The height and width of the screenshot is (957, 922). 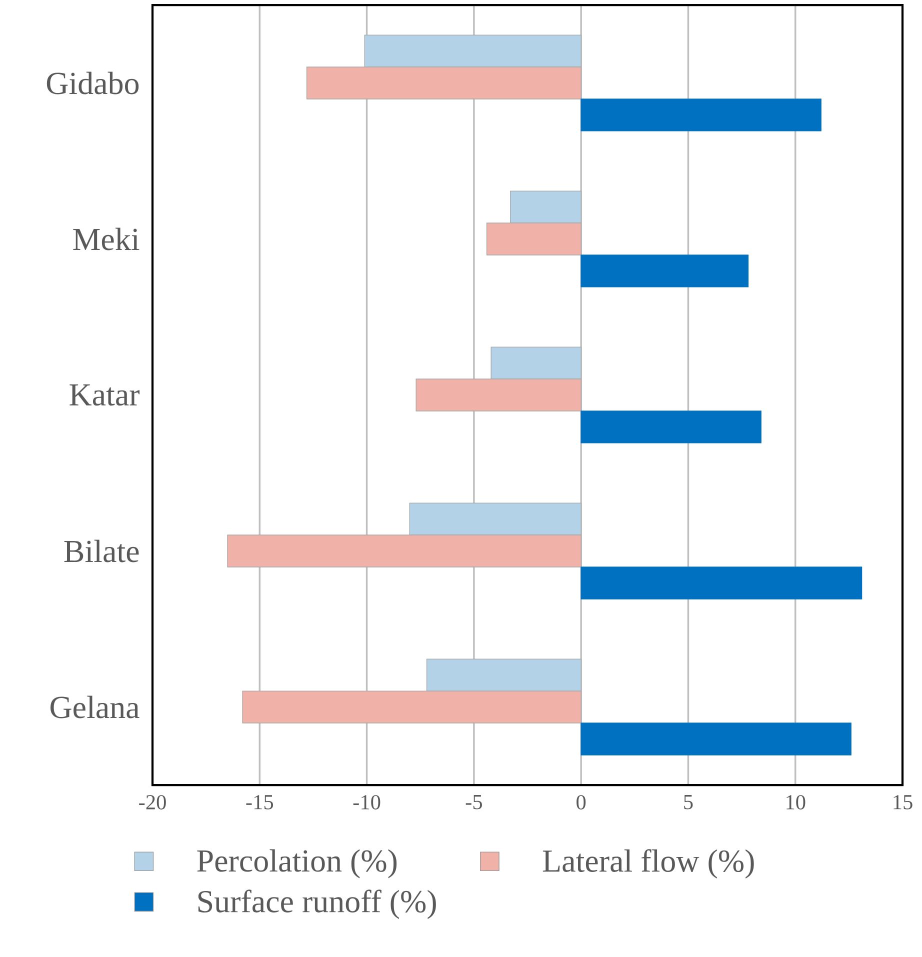 I want to click on y-tick-label: Bilate, so click(x=101, y=551).